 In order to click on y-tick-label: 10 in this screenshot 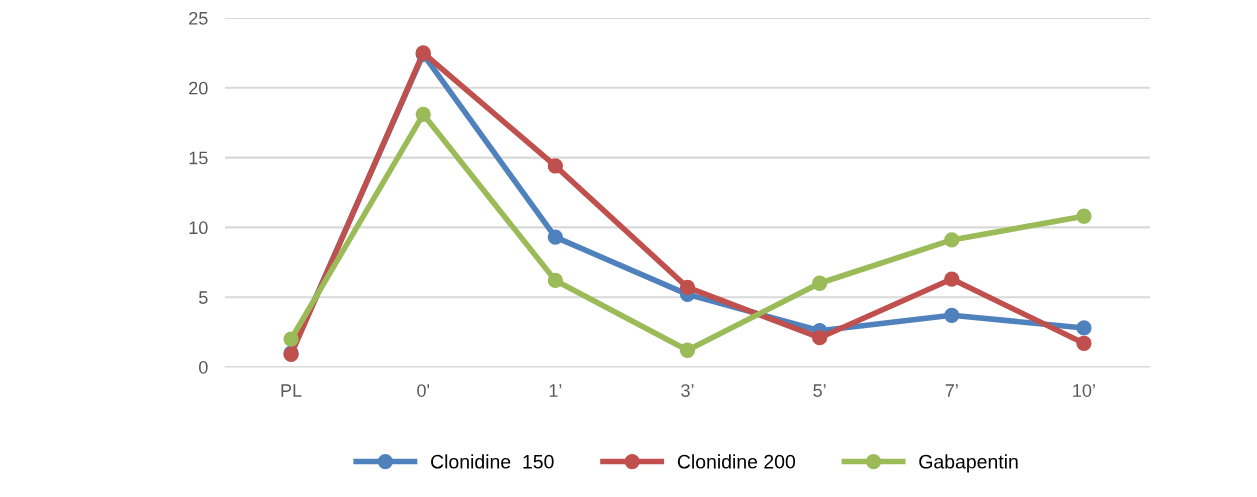, I will do `click(198, 228)`.